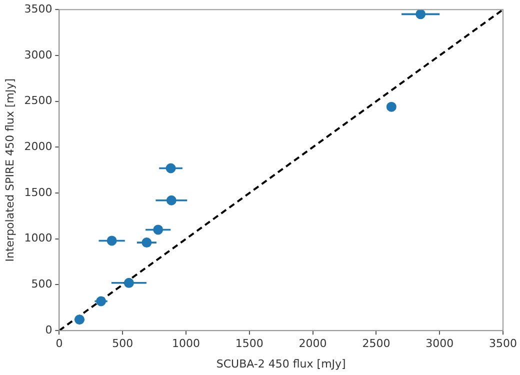  What do you see at coordinates (9, 170) in the screenshot?
I see `y-axis-title: Interpolated SPIRE 450 flux [mJy]` at bounding box center [9, 170].